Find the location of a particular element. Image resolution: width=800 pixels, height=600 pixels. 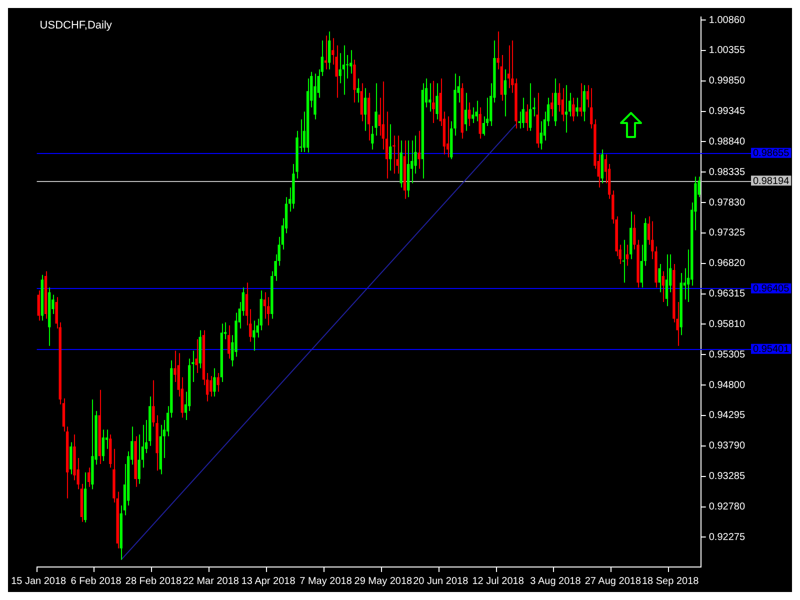

x-tick-label: 22 Mar 2018 is located at coordinates (211, 581).